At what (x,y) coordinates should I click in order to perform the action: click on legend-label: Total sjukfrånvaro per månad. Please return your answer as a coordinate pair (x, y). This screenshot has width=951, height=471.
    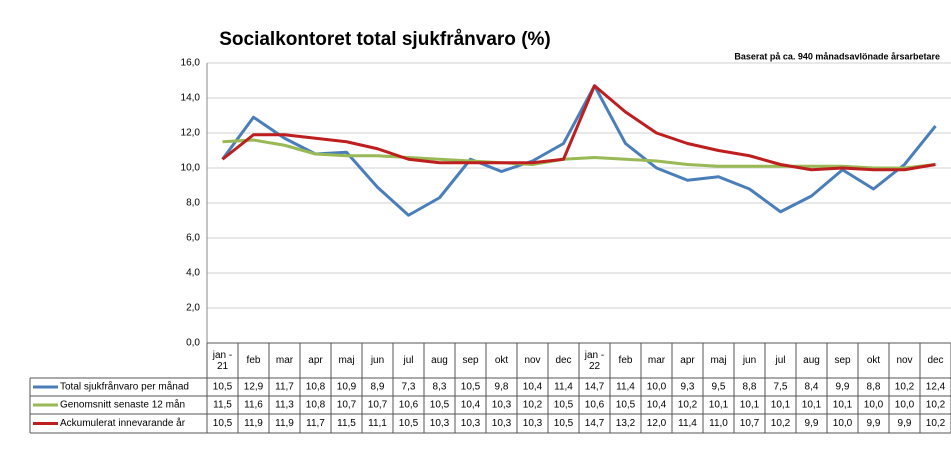
    Looking at the image, I should click on (124, 387).